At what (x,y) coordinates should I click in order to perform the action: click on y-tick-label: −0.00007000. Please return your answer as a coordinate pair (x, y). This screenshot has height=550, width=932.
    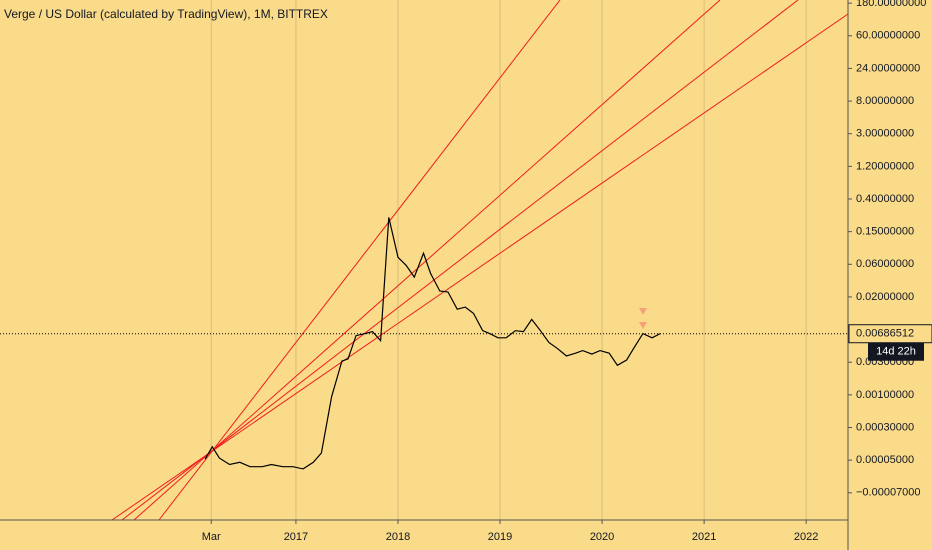
    Looking at the image, I should click on (888, 493).